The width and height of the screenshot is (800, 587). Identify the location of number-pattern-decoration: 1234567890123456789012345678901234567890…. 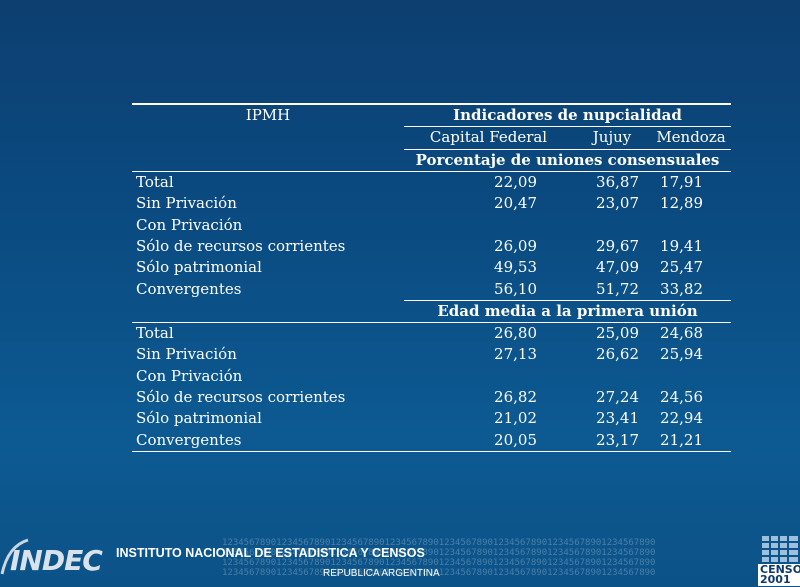
(439, 558).